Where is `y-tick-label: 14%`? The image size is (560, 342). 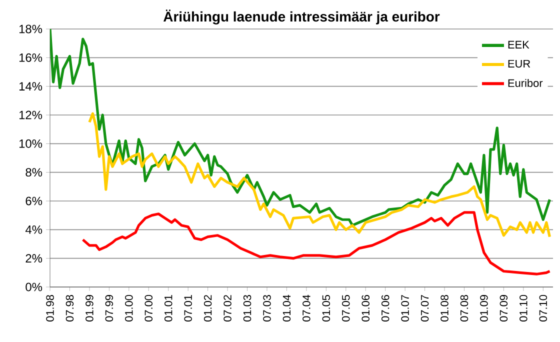 y-tick-label: 14% is located at coordinates (30, 86).